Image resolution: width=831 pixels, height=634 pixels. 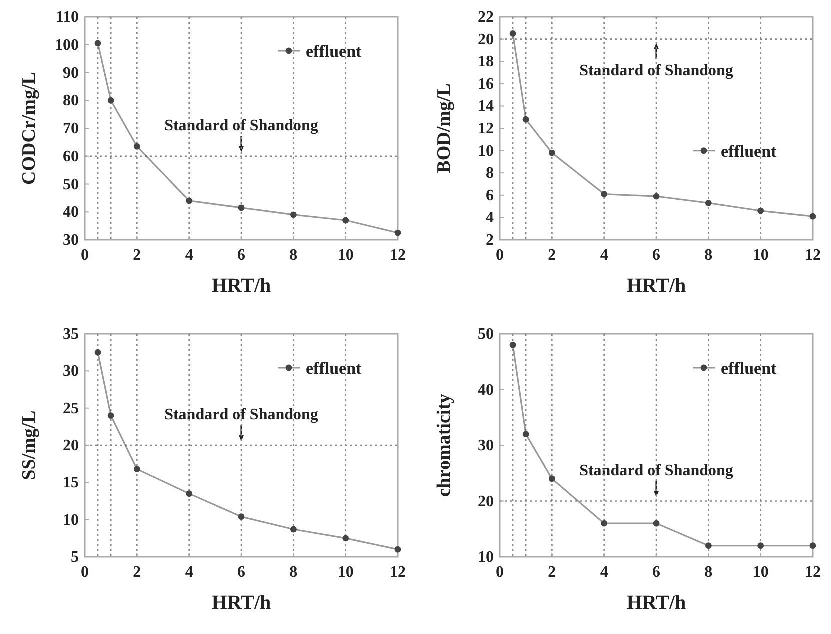 I want to click on y-tick-label: 12, so click(x=486, y=129).